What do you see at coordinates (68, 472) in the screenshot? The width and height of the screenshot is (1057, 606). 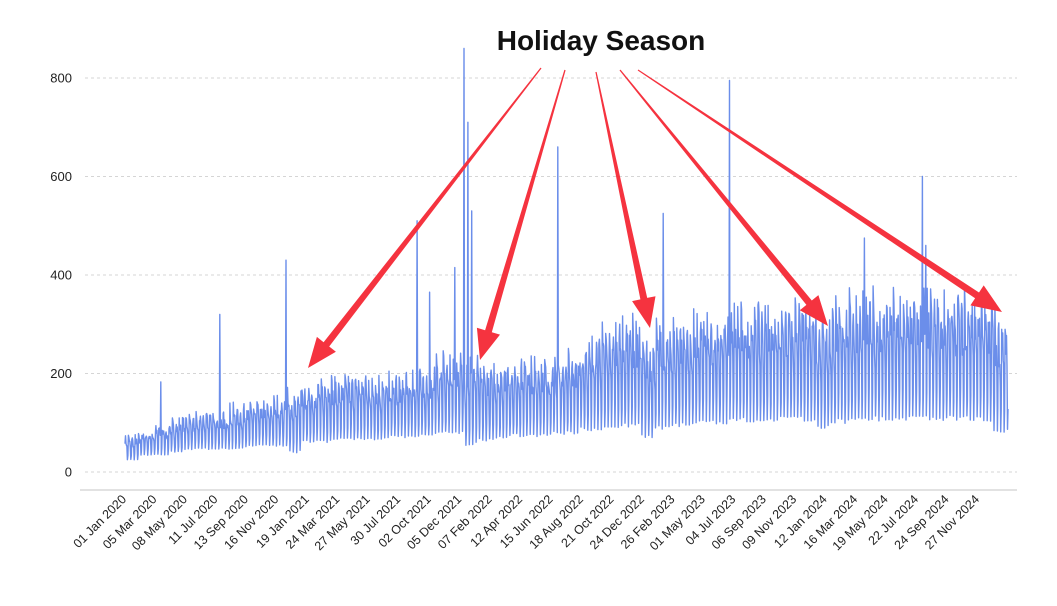 I see `y-tick-label: 0` at bounding box center [68, 472].